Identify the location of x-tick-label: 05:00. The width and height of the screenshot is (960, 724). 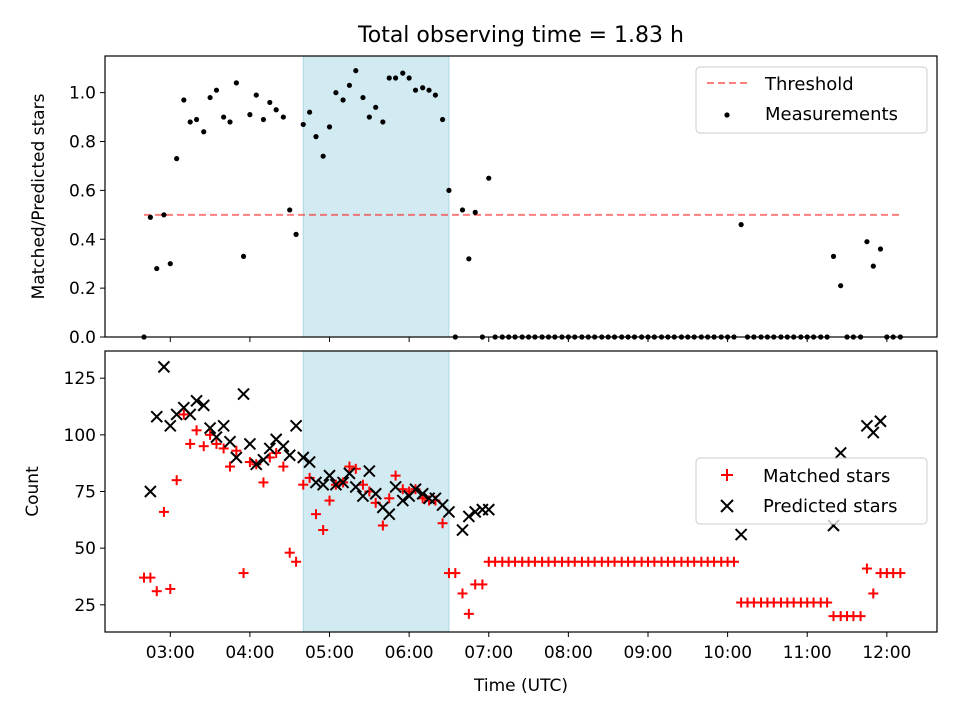
(329, 653).